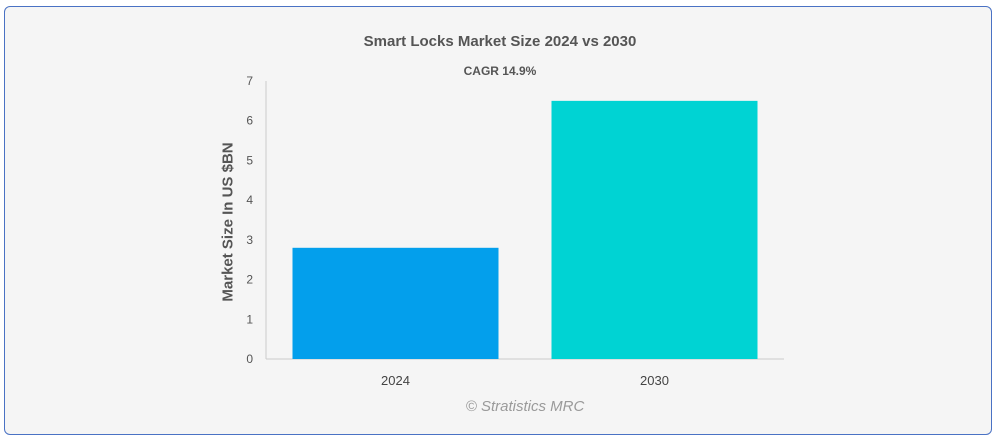  What do you see at coordinates (249, 240) in the screenshot?
I see `y-tick-label: 3` at bounding box center [249, 240].